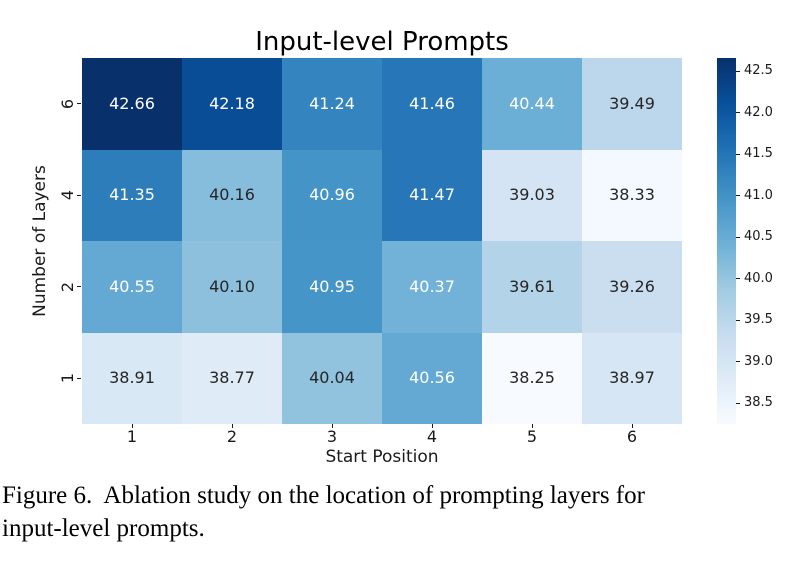 The height and width of the screenshot is (566, 804). What do you see at coordinates (382, 42) in the screenshot?
I see `chart-title: Input-level Prompts` at bounding box center [382, 42].